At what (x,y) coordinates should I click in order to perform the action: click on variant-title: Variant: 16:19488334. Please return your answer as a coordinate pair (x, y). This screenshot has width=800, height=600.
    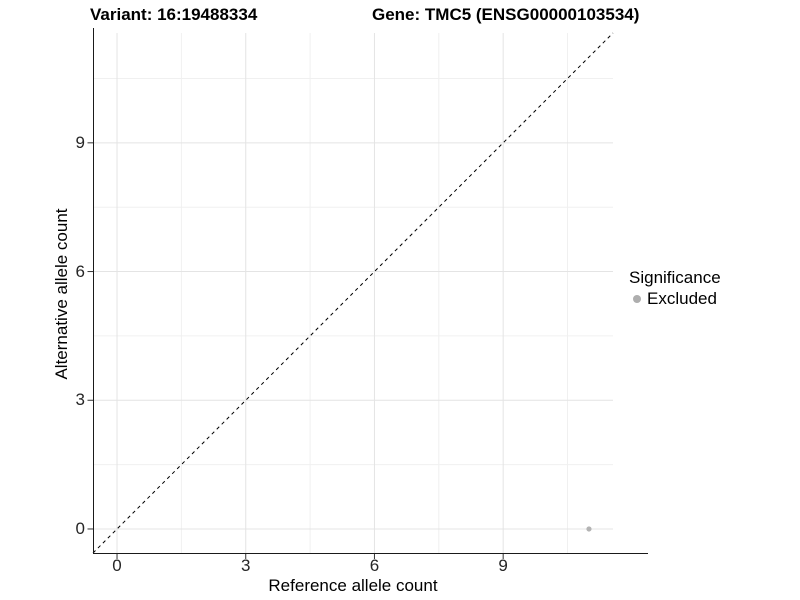
    Looking at the image, I should click on (174, 14).